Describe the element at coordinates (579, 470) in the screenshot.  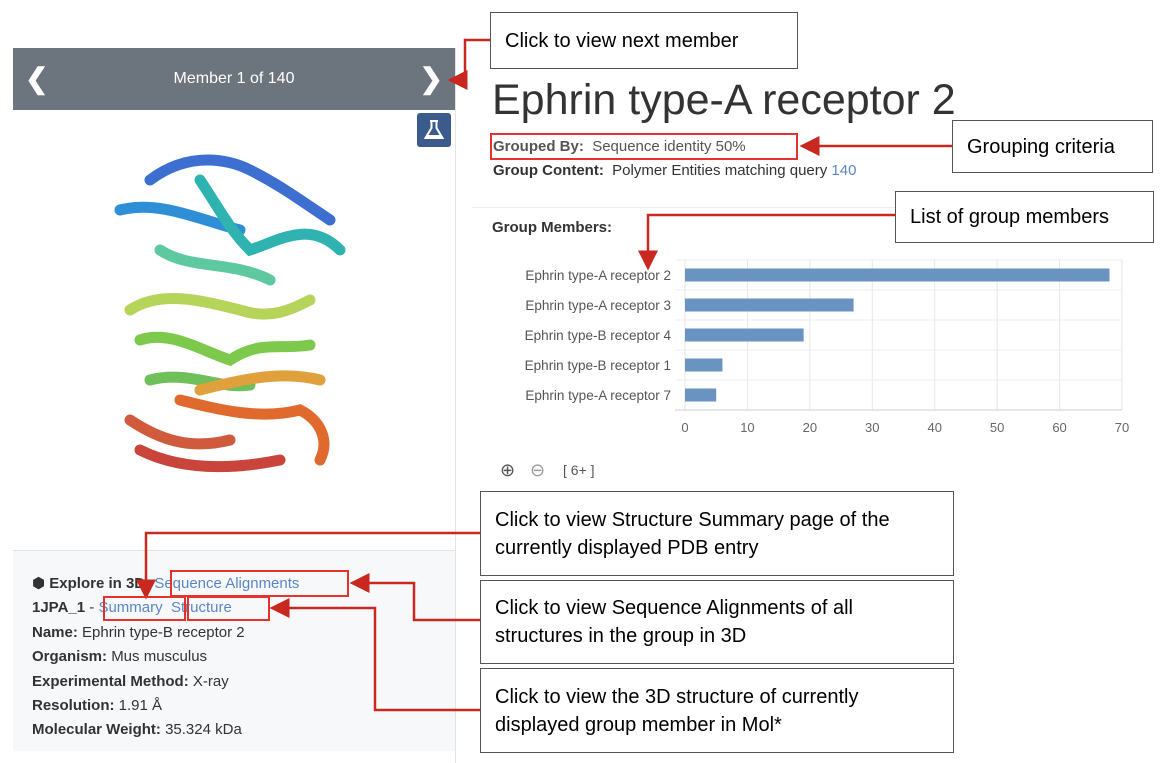
I see `show-more-button: [ 6+ ]` at that location.